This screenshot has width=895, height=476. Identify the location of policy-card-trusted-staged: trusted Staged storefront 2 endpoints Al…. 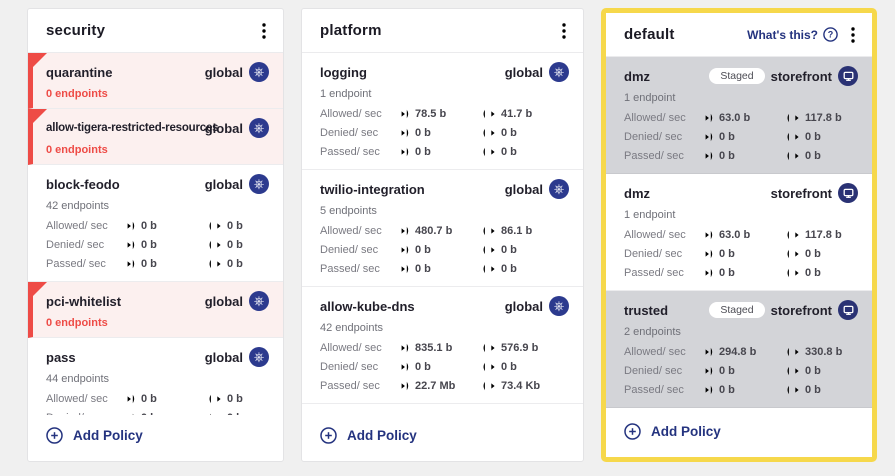
(739, 349).